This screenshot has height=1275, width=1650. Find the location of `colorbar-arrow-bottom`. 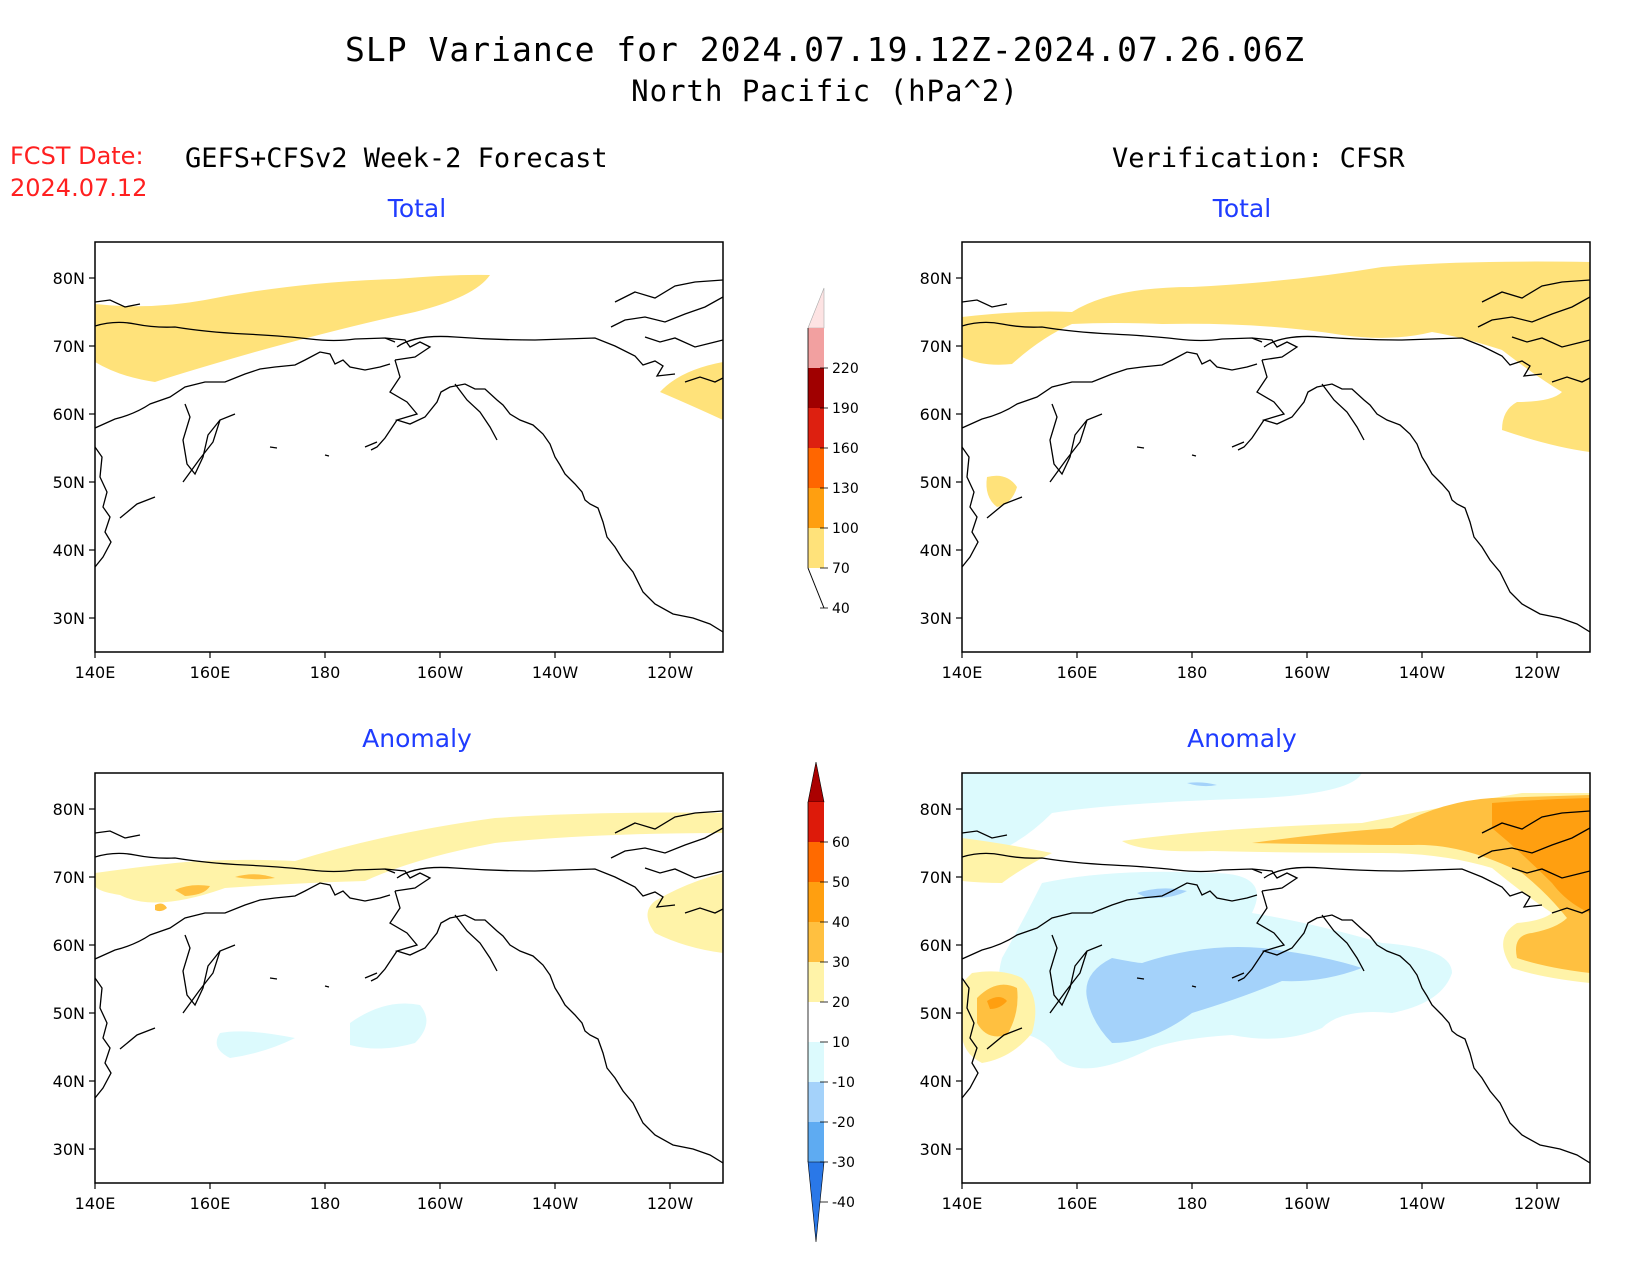

colorbar-arrow-bottom is located at coordinates (816, 588).